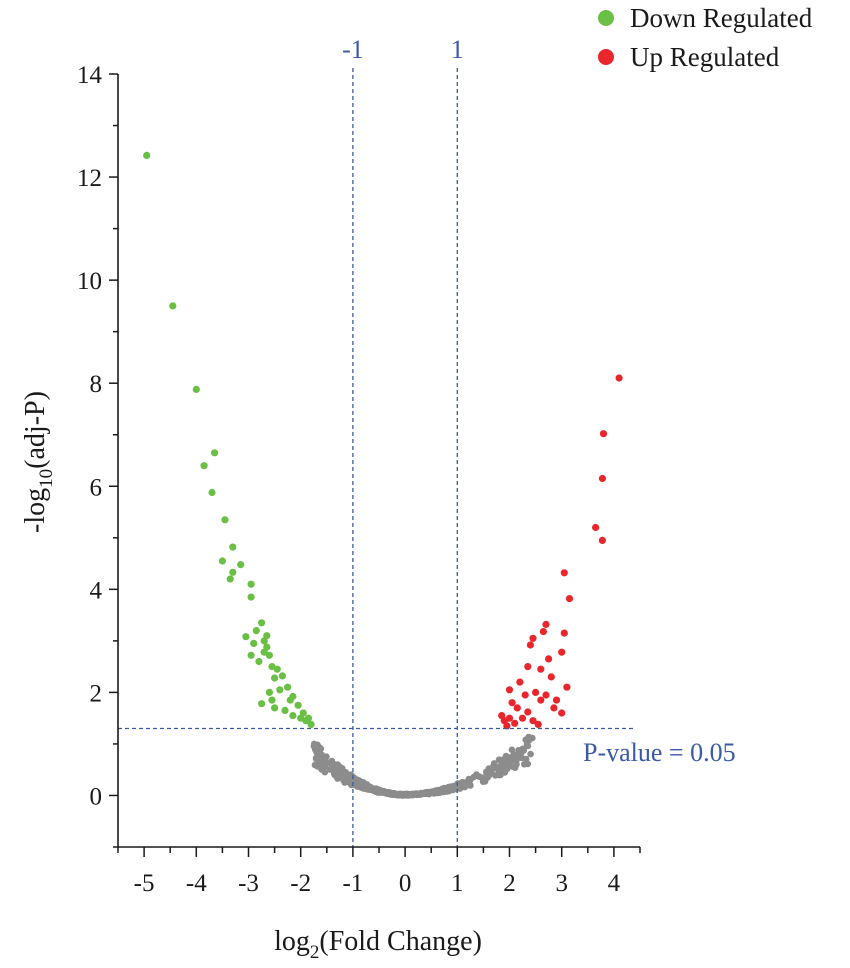  I want to click on x-tick-label: 3, so click(561, 883).